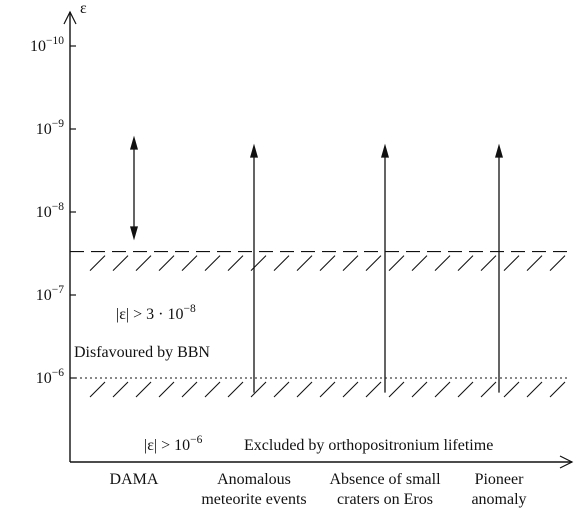  Describe the element at coordinates (142, 352) in the screenshot. I see `bbn-bound-caption: Disfavoured by BBN` at that location.